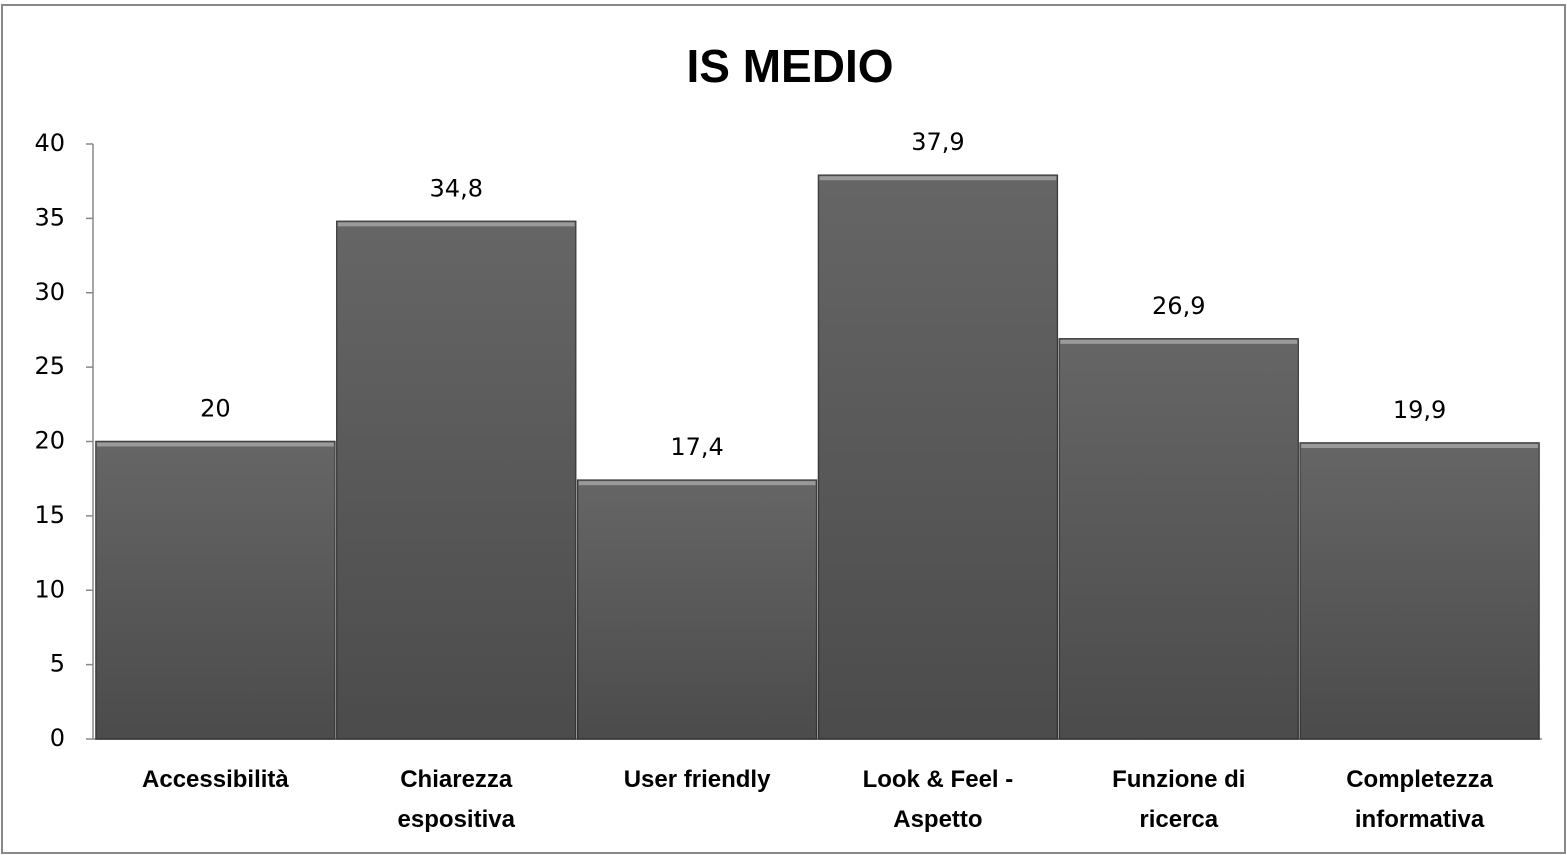 This screenshot has height=855, width=1567. What do you see at coordinates (49, 515) in the screenshot?
I see `y-tick-label: 15` at bounding box center [49, 515].